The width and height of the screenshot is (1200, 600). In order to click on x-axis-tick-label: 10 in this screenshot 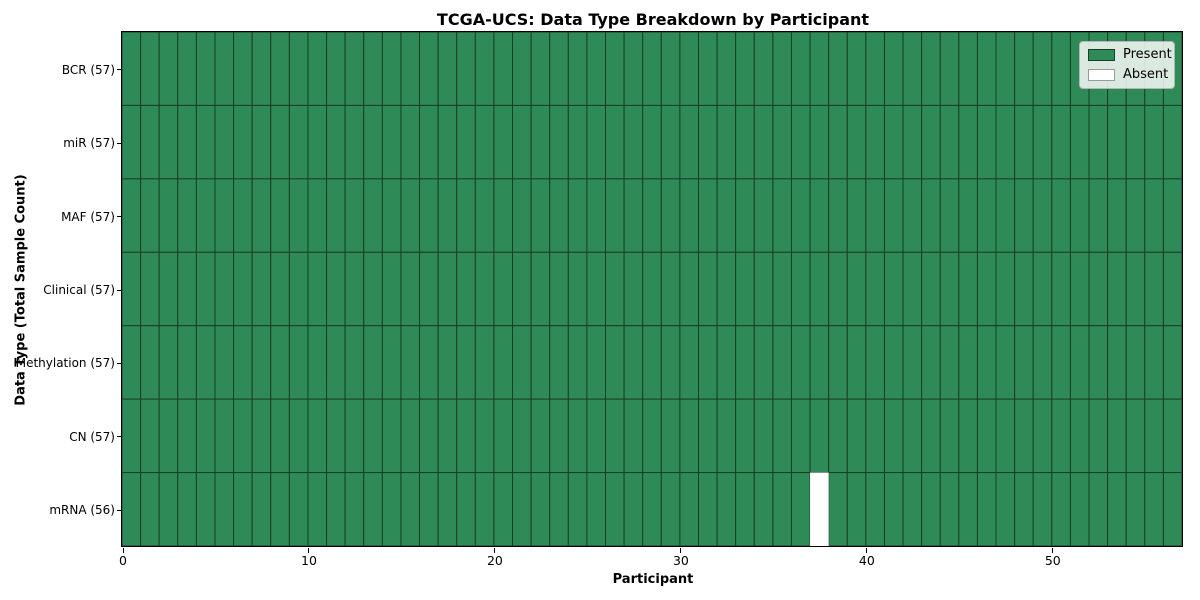, I will do `click(309, 560)`.